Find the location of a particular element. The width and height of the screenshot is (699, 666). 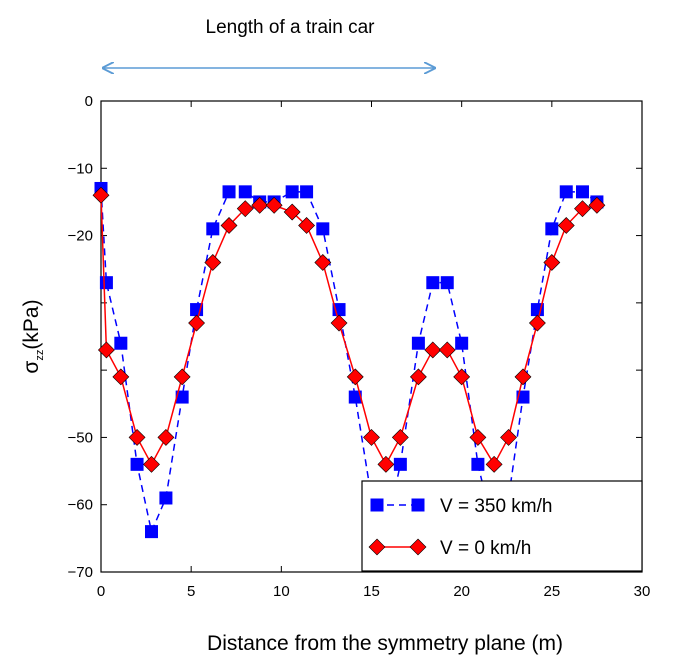

y-axis-label: σzz(kPa) is located at coordinates (33, 336).